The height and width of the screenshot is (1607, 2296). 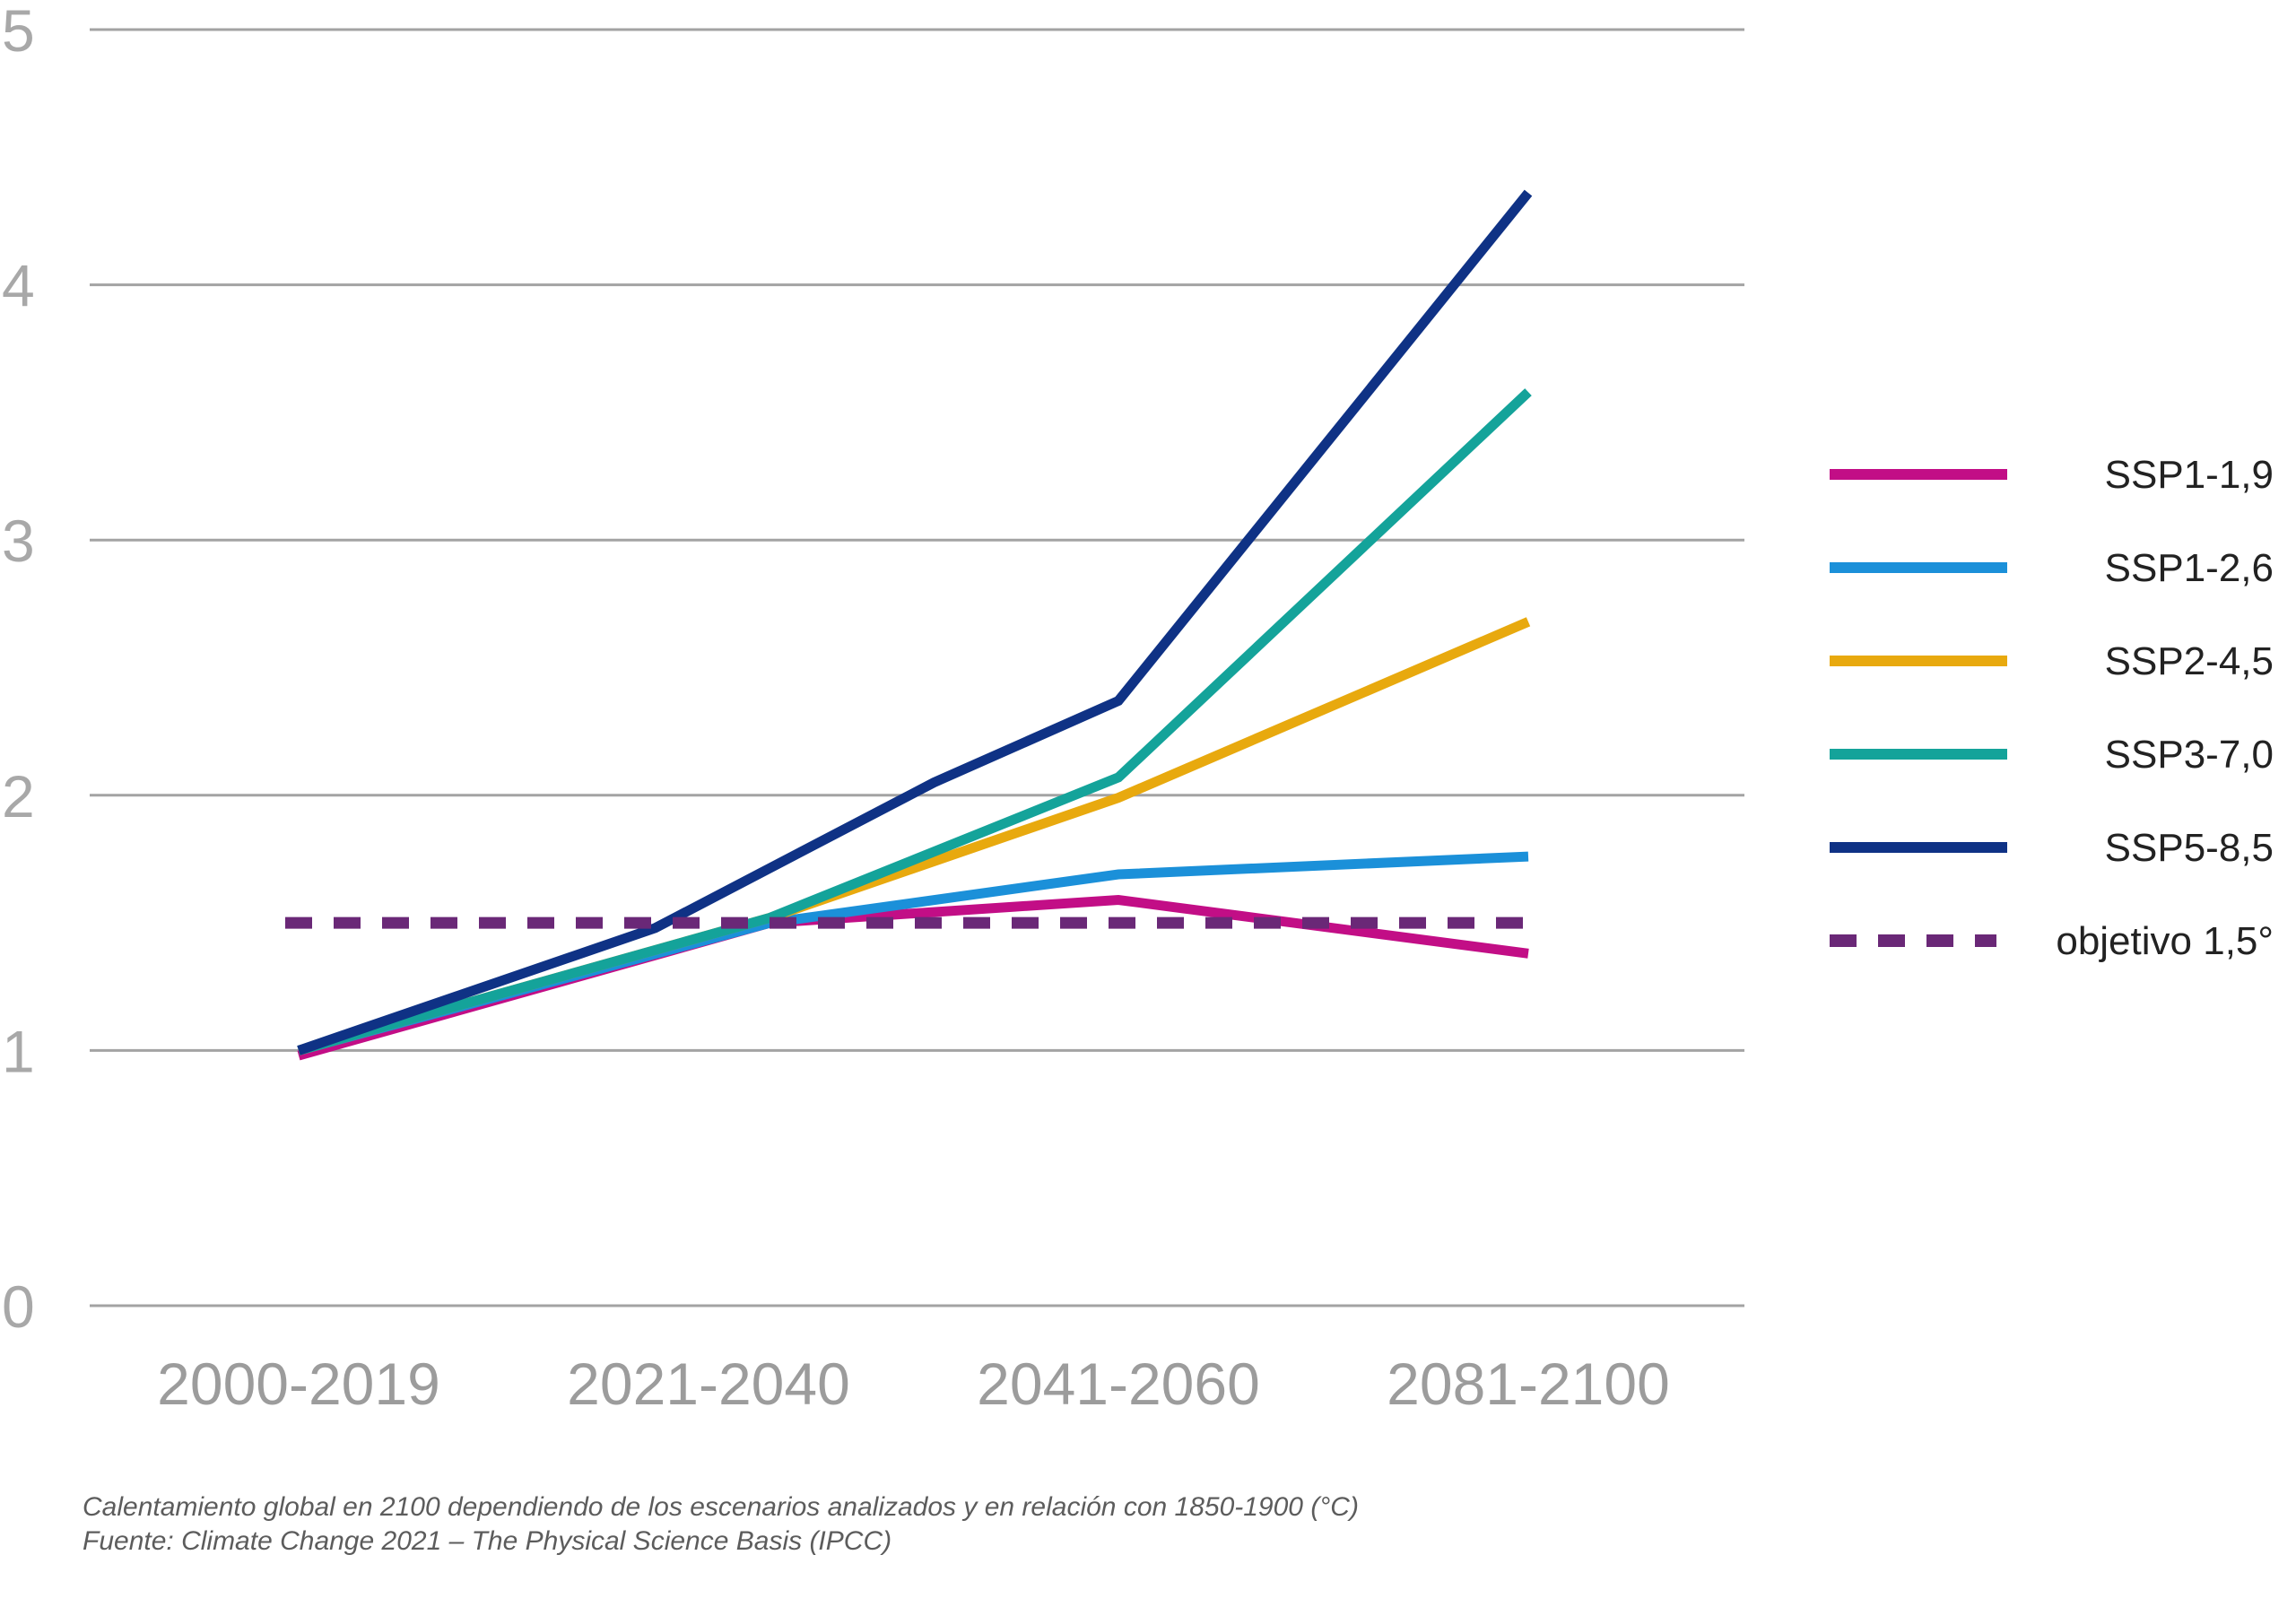 What do you see at coordinates (18, 670) in the screenshot?
I see `y-axis-ticks: 0 1 2 3 4 5` at bounding box center [18, 670].